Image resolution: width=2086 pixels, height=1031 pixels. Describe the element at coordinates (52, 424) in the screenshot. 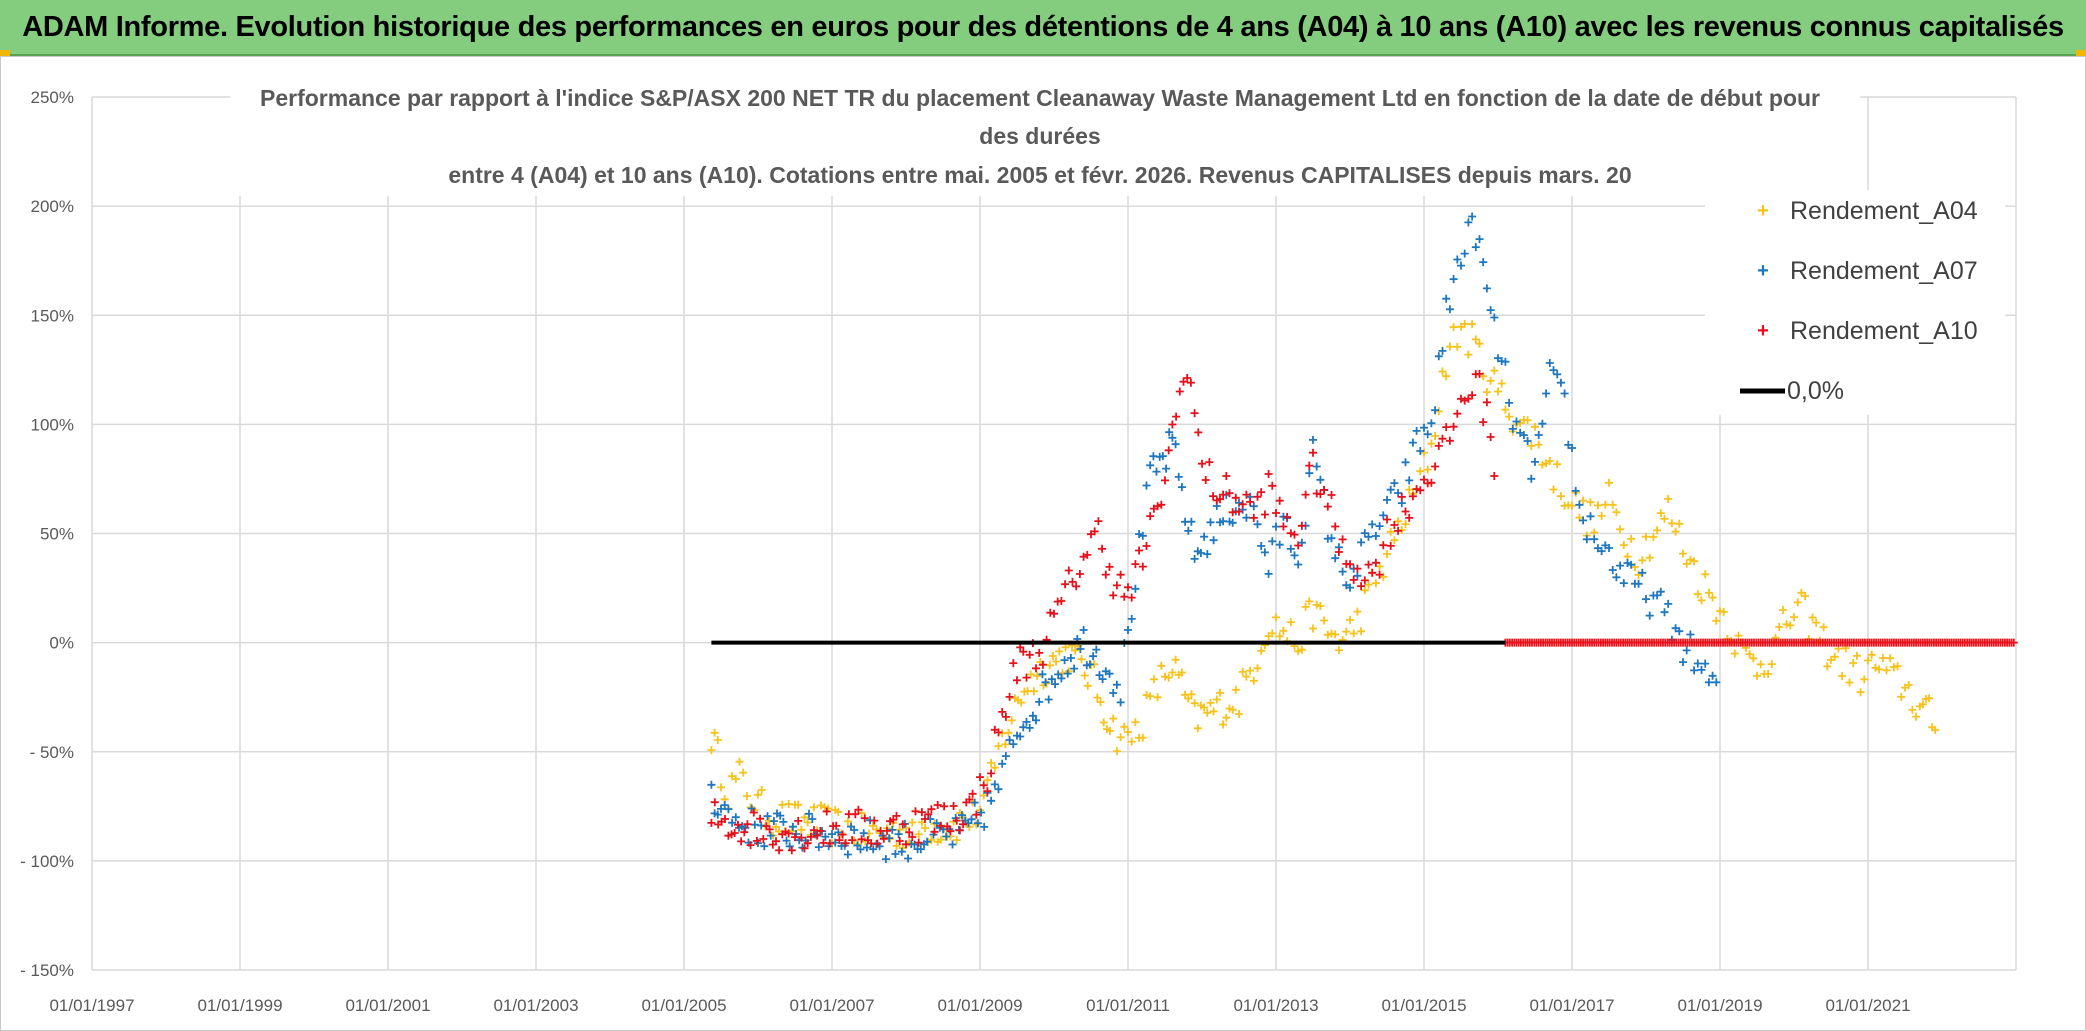

I see `y-tick-label: 100%` at that location.